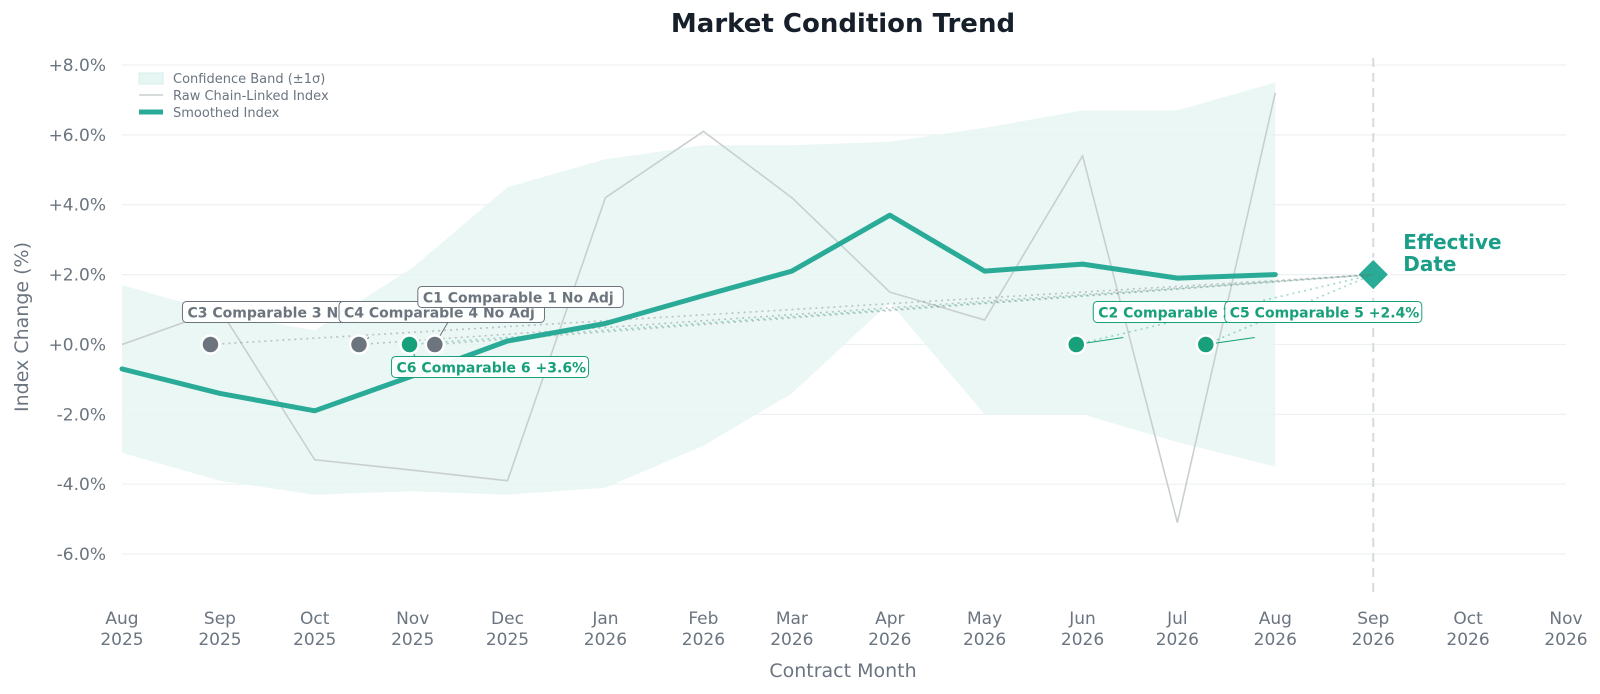 This screenshot has height=694, width=1600. Describe the element at coordinates (604, 619) in the screenshot. I see `x-tick-month: Jan` at that location.